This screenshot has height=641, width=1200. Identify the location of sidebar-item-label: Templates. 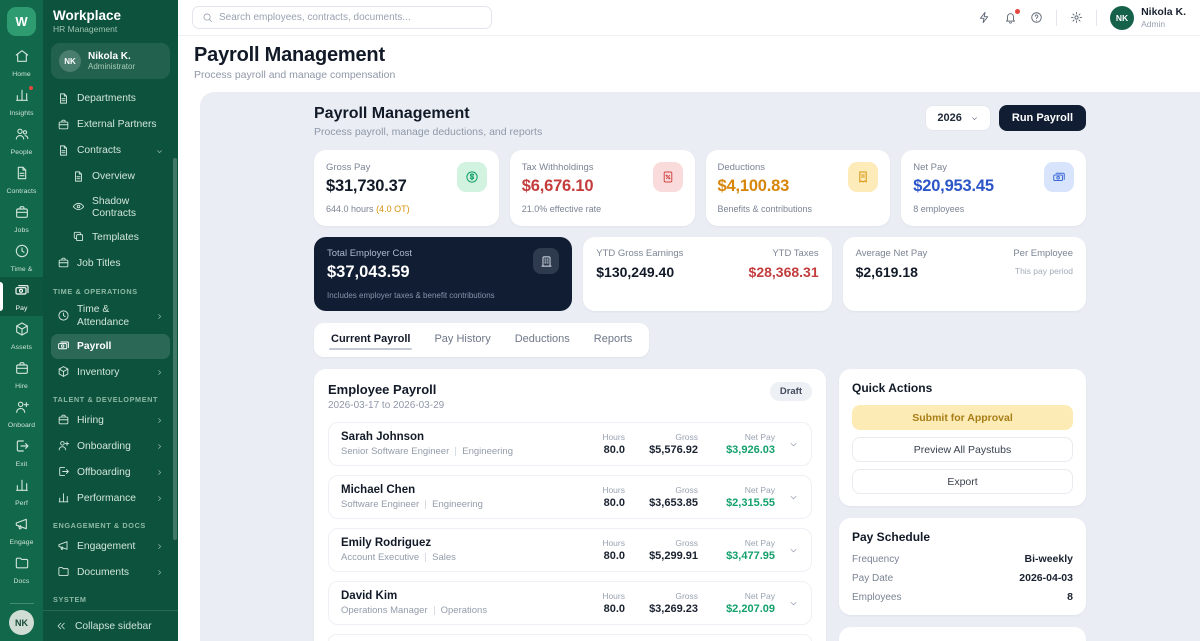
(115, 238).